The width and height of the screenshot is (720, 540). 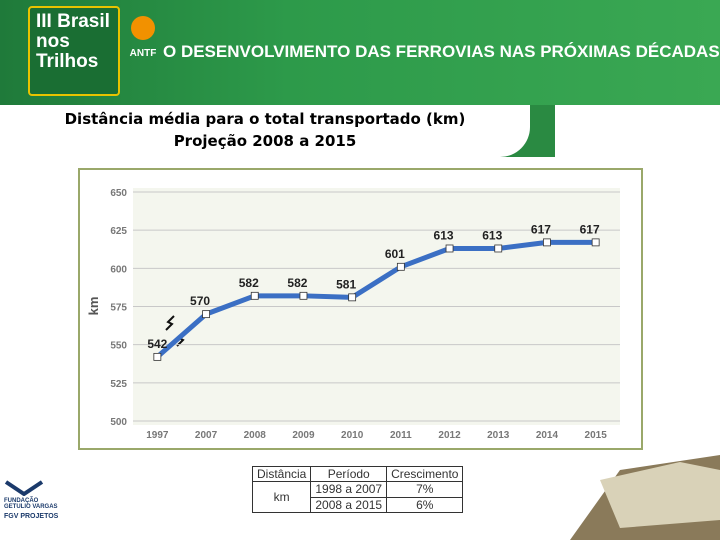 I want to click on data-label: 581, so click(x=346, y=284).